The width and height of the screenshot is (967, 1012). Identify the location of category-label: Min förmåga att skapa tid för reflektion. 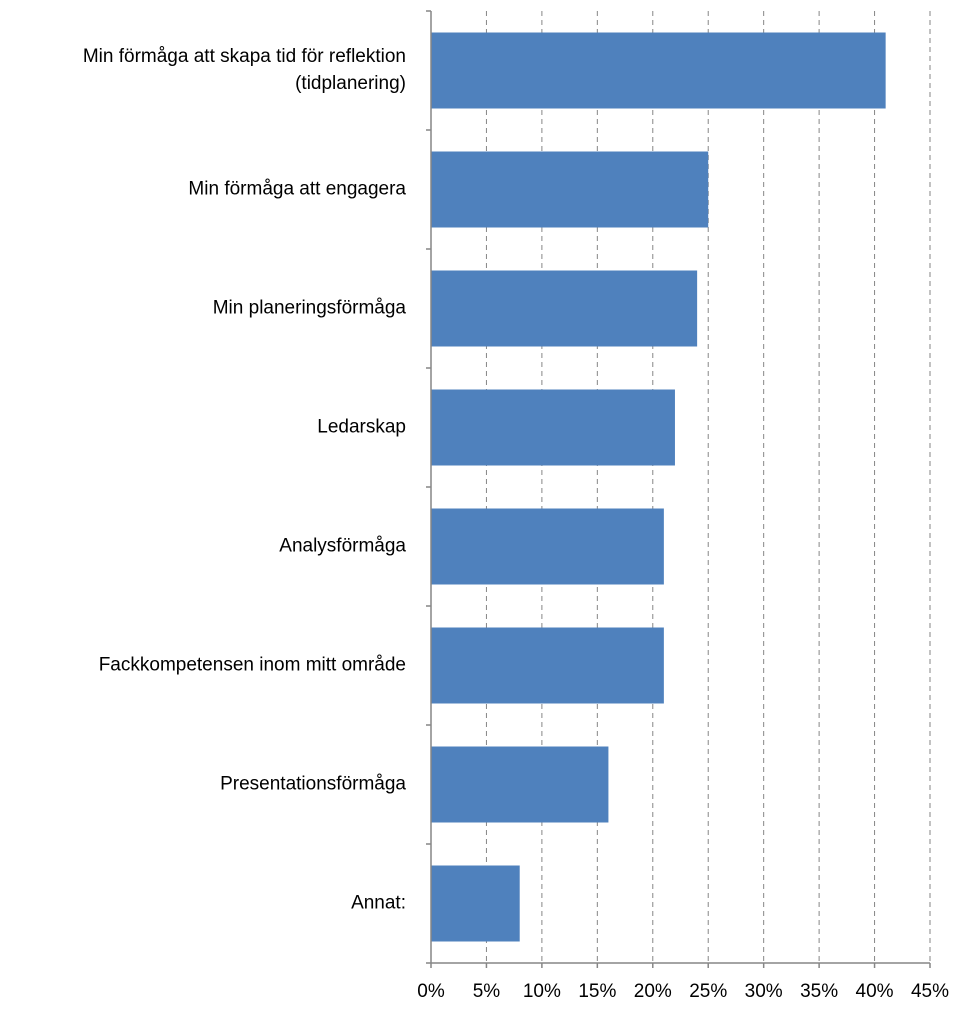
(244, 56).